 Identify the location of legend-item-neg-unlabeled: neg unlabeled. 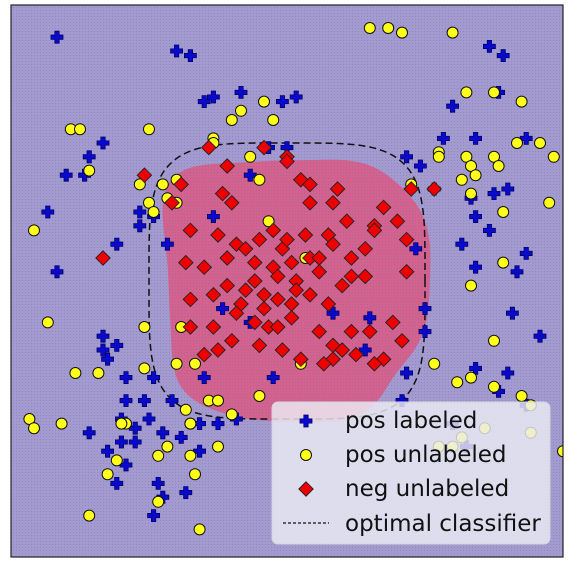
(403, 489).